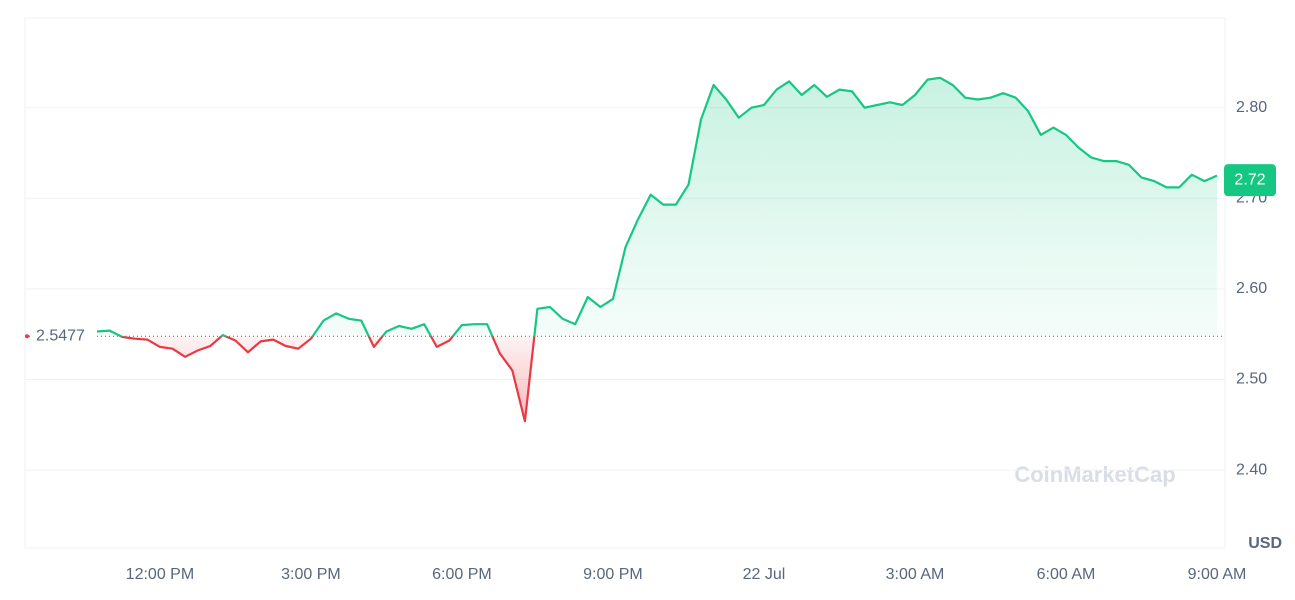  I want to click on x-tick-label: 9:00 AM, so click(1217, 574).